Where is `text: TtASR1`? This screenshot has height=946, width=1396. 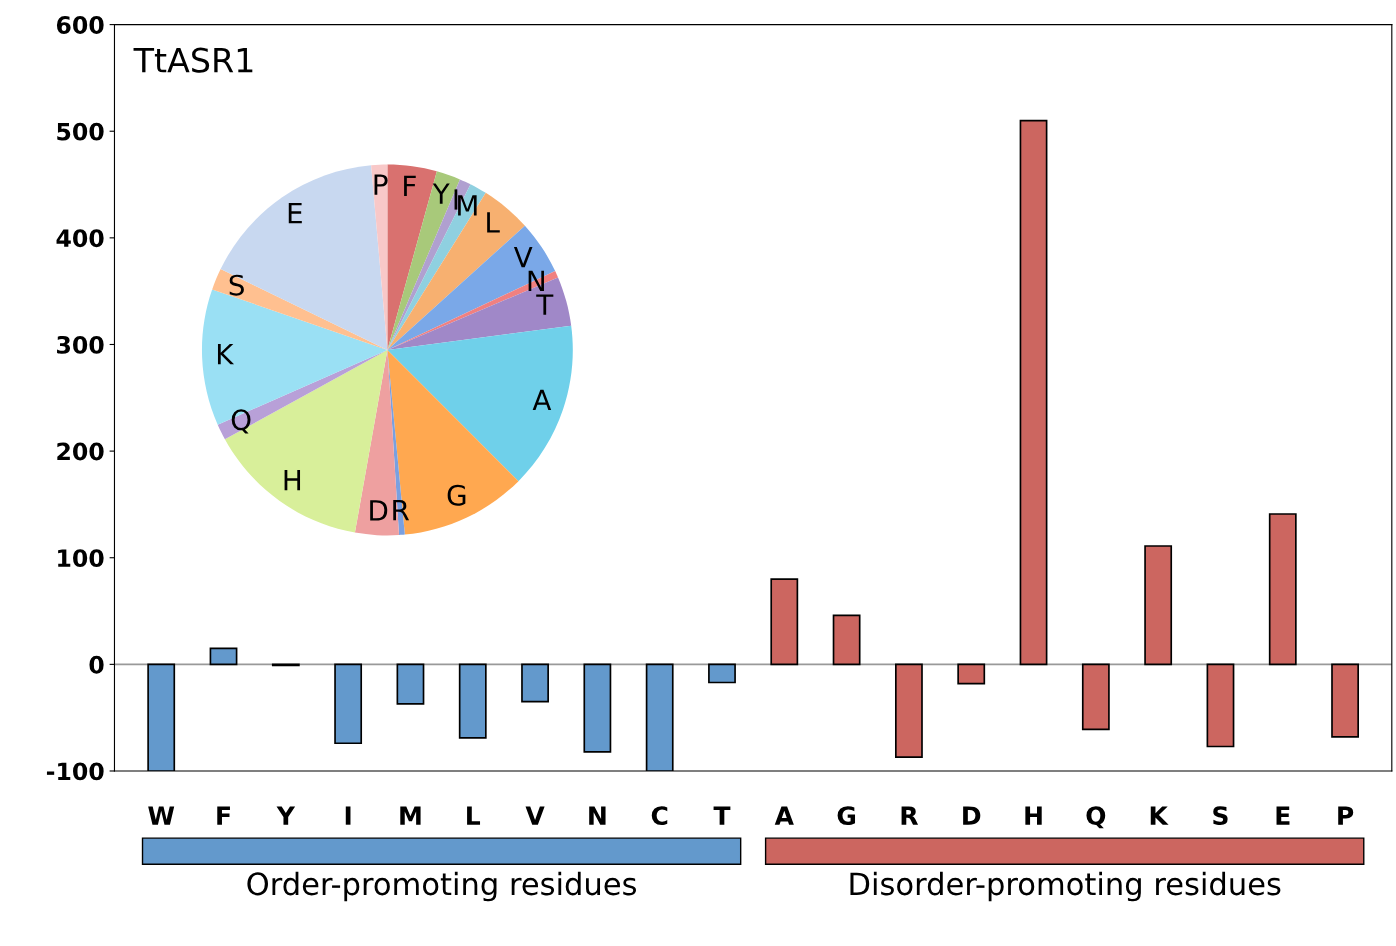 text: TtASR1 is located at coordinates (193, 60).